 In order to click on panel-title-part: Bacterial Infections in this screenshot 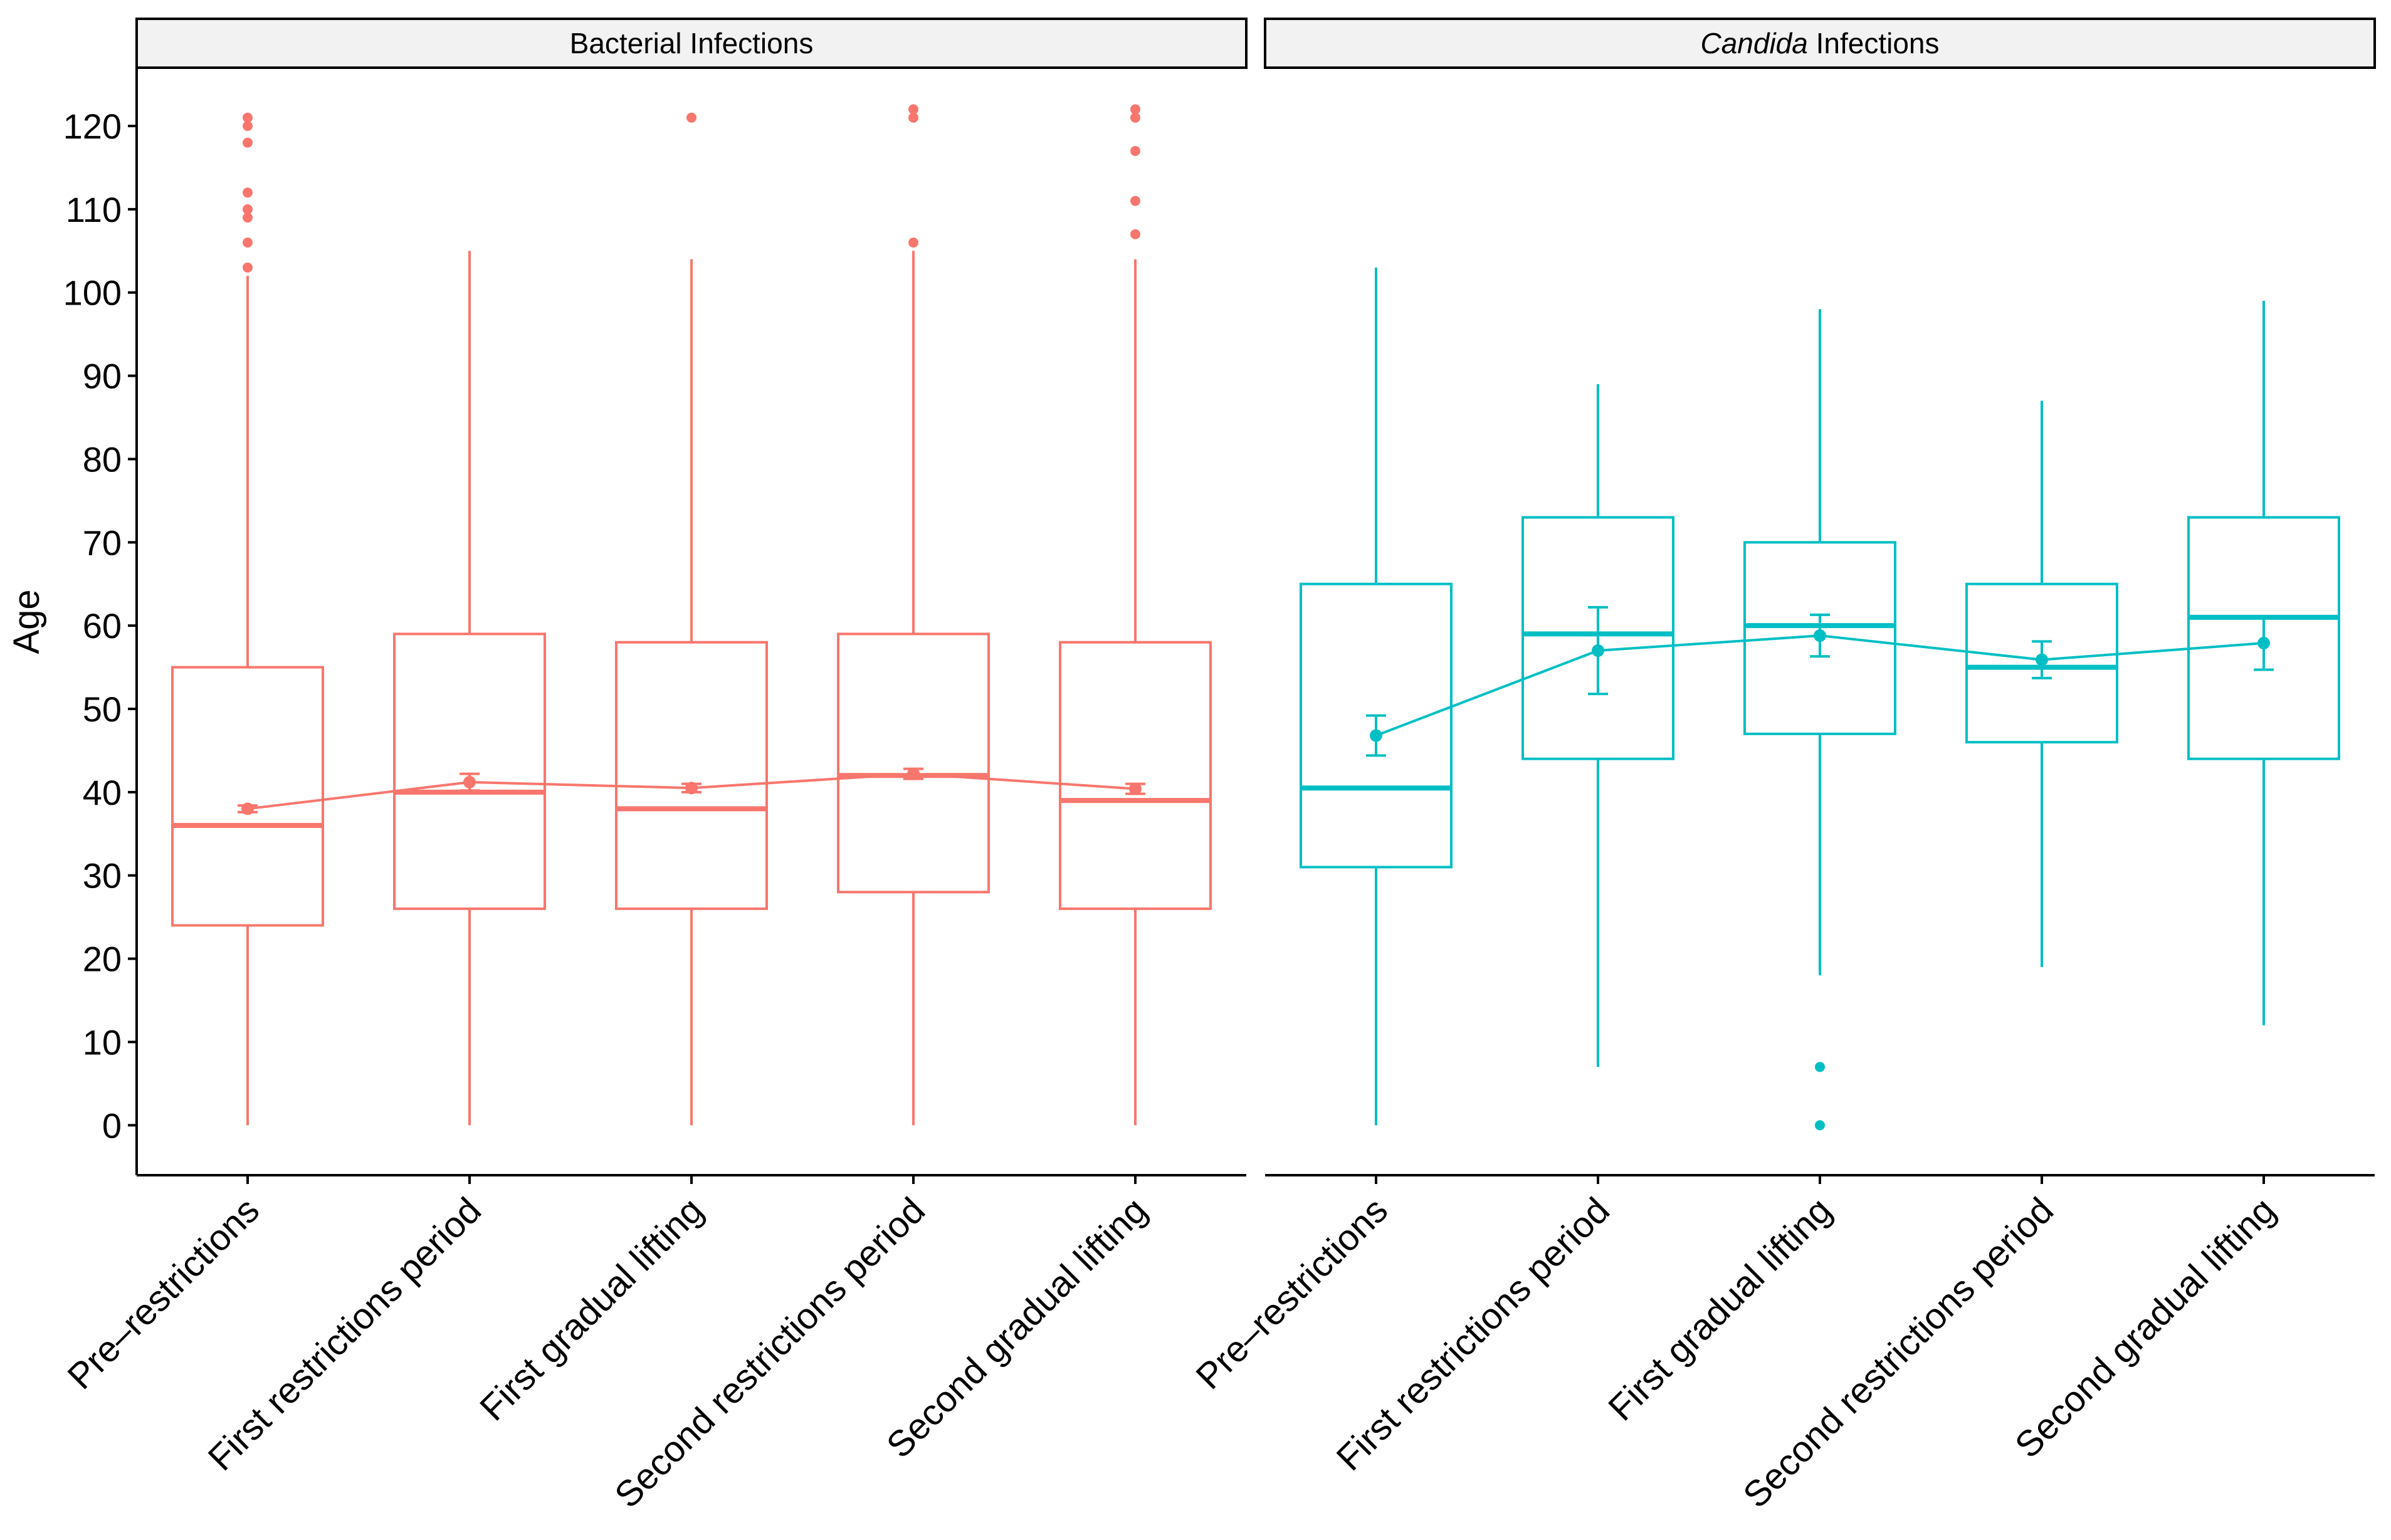, I will do `click(692, 43)`.